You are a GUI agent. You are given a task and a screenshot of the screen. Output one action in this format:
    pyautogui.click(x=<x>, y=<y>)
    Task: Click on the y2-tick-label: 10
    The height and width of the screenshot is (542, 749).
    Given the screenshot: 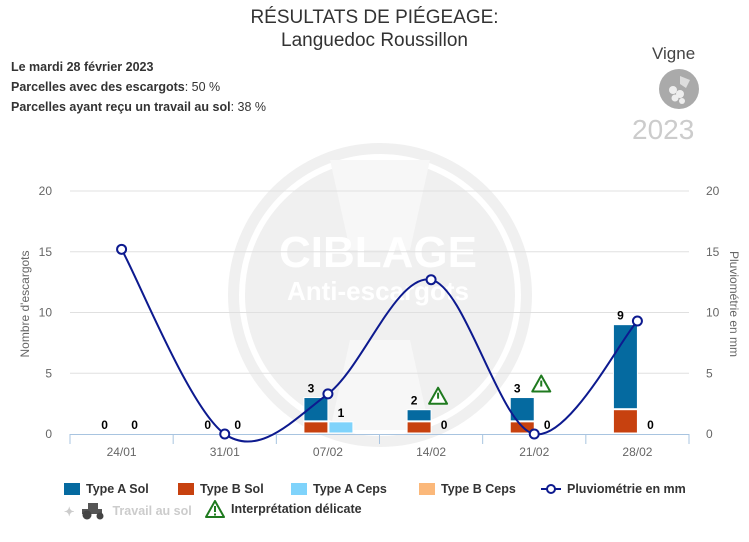 What is the action you would take?
    pyautogui.click(x=713, y=313)
    